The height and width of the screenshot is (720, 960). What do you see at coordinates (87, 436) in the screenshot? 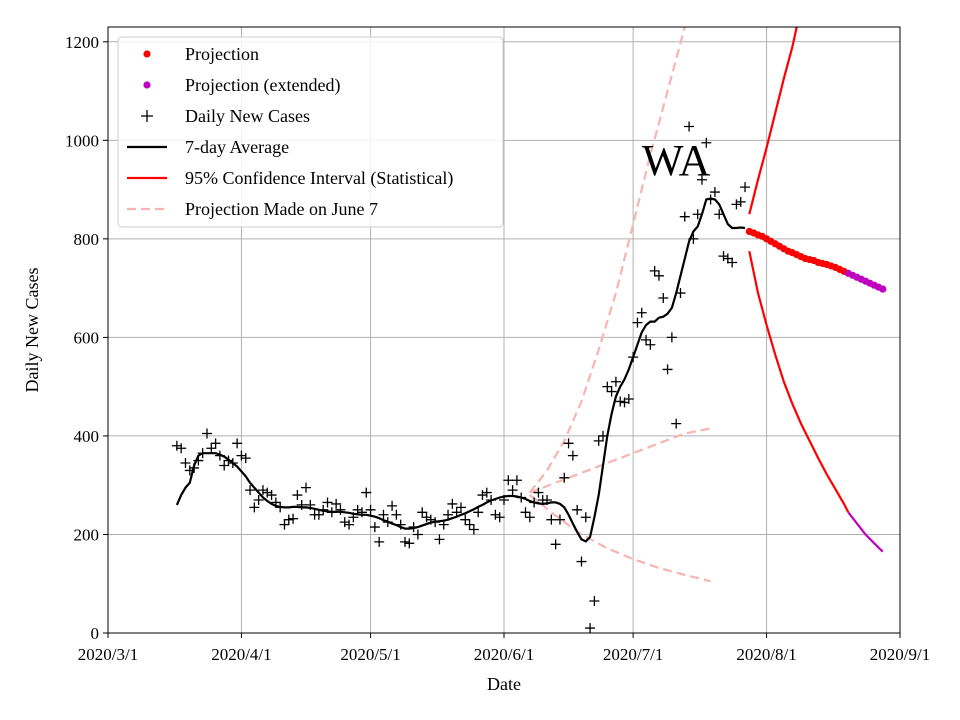
I see `y-tick-label: 400` at bounding box center [87, 436].